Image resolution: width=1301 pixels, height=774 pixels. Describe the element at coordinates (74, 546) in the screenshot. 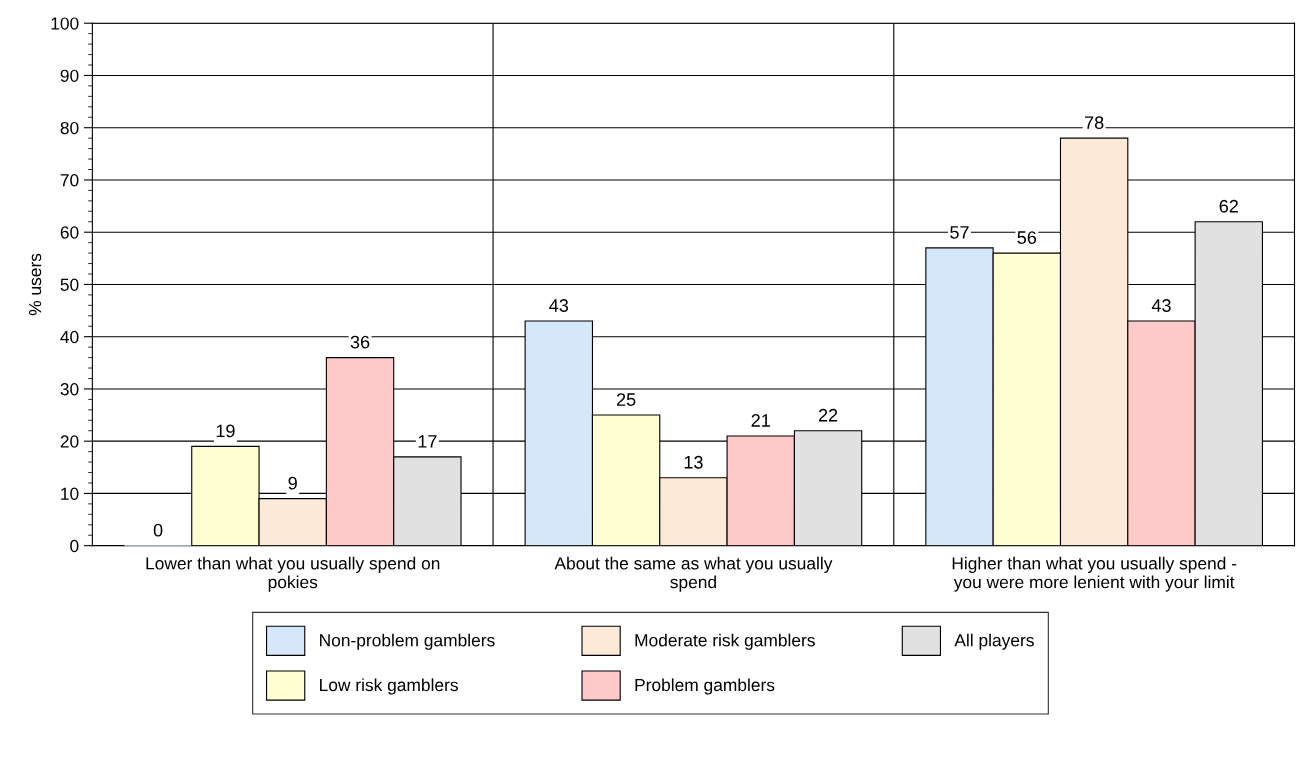

I see `y-tick-label: 0` at that location.